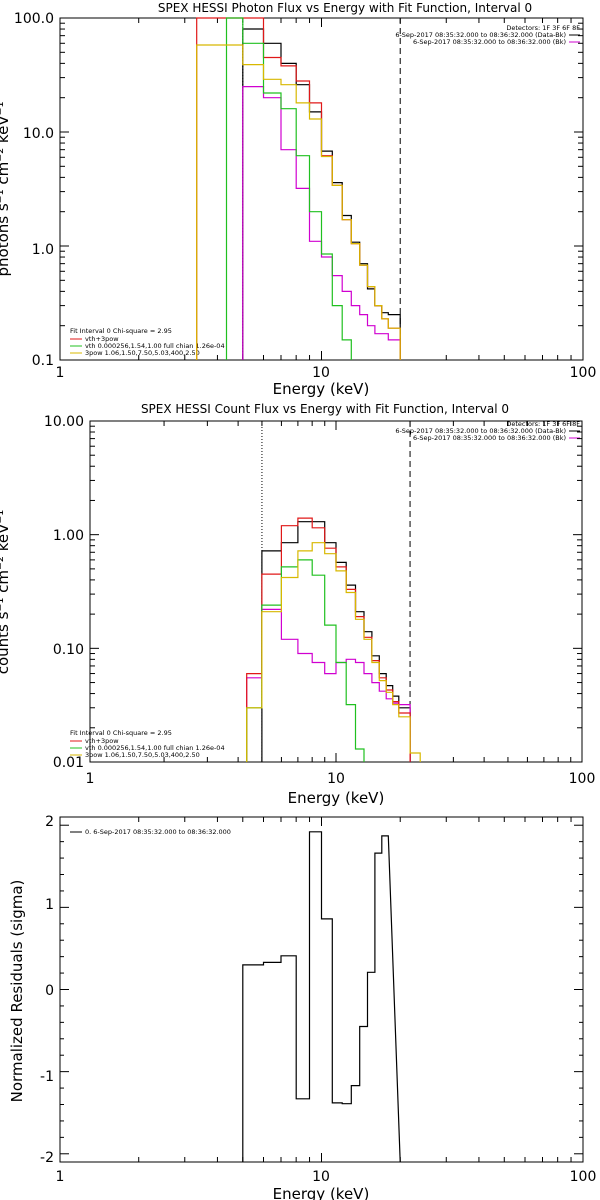 The image size is (600, 1200). What do you see at coordinates (34, 19) in the screenshot?
I see `y-tick-label: 100.0` at bounding box center [34, 19].